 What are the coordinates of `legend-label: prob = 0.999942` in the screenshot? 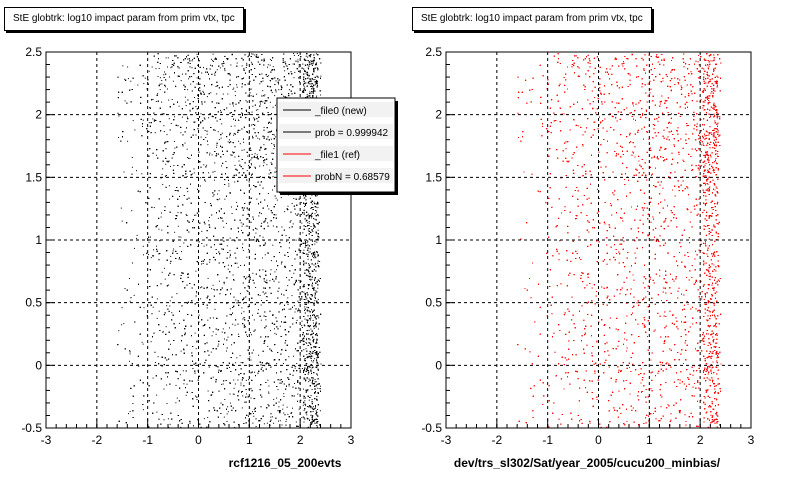 It's located at (352, 133).